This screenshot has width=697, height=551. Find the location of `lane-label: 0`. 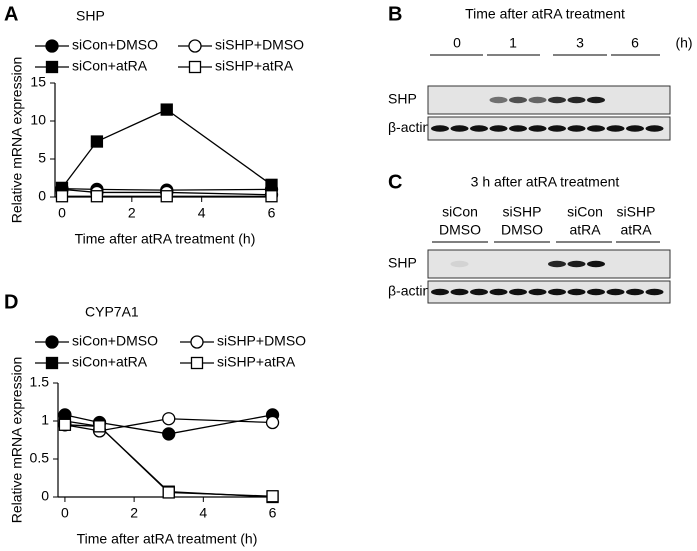

lane-label: 0 is located at coordinates (457, 43).